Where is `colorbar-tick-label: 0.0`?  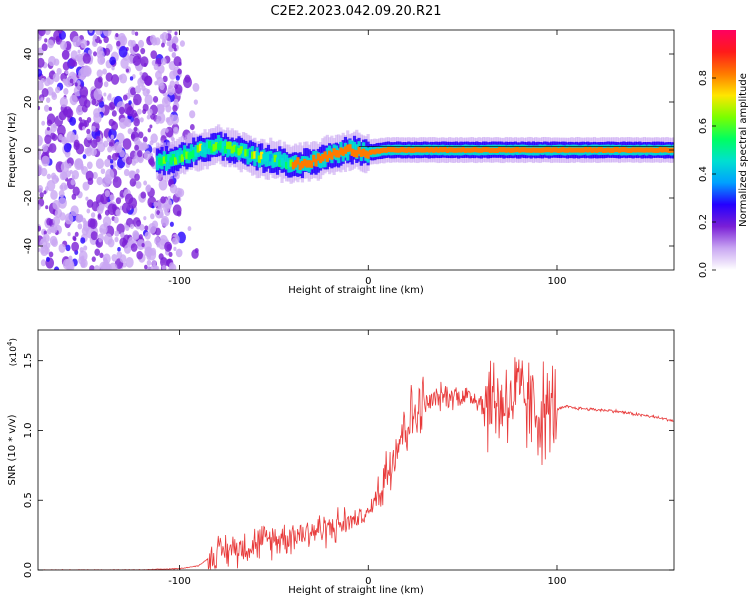
colorbar-tick-label: 0.0 is located at coordinates (703, 270).